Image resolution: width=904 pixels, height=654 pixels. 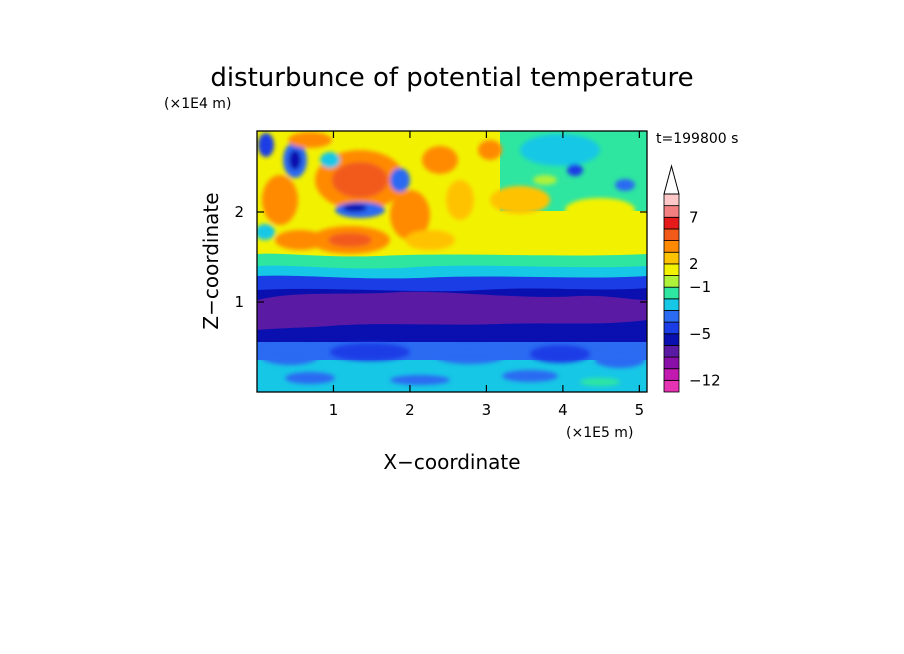 What do you see at coordinates (451, 78) in the screenshot?
I see `chart-title: disturbunce of potential temperature` at bounding box center [451, 78].